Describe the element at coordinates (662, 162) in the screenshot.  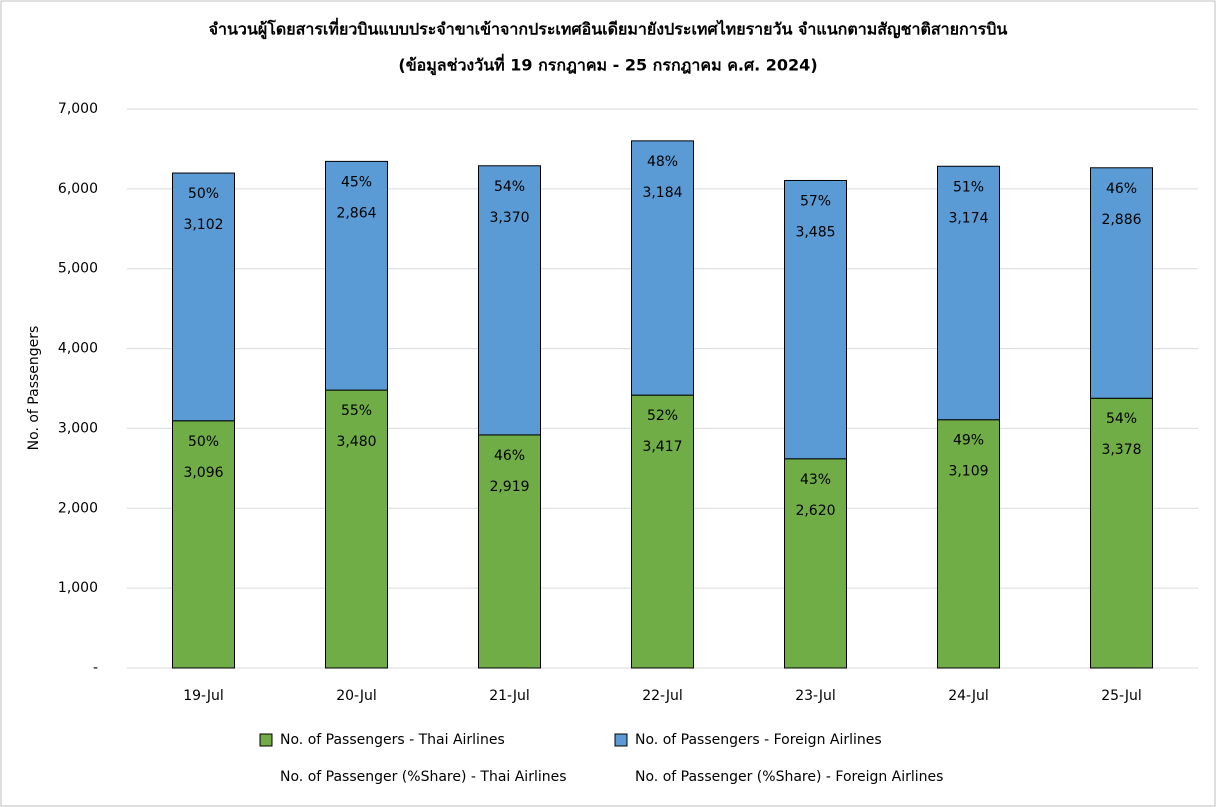
I see `share-label: 48%` at that location.